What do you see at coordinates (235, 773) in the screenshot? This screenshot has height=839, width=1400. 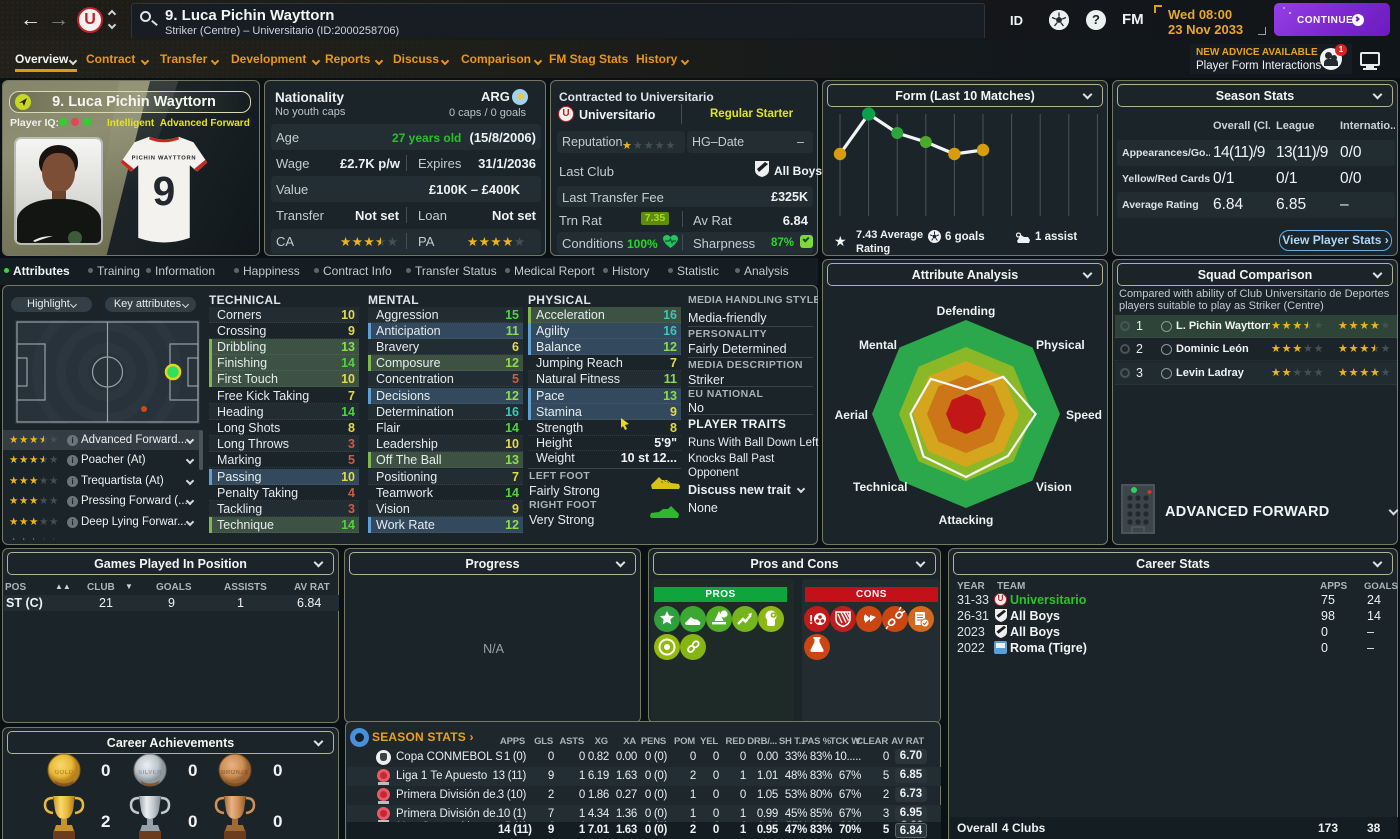 I see `svg-text: BRONZE` at bounding box center [235, 773].